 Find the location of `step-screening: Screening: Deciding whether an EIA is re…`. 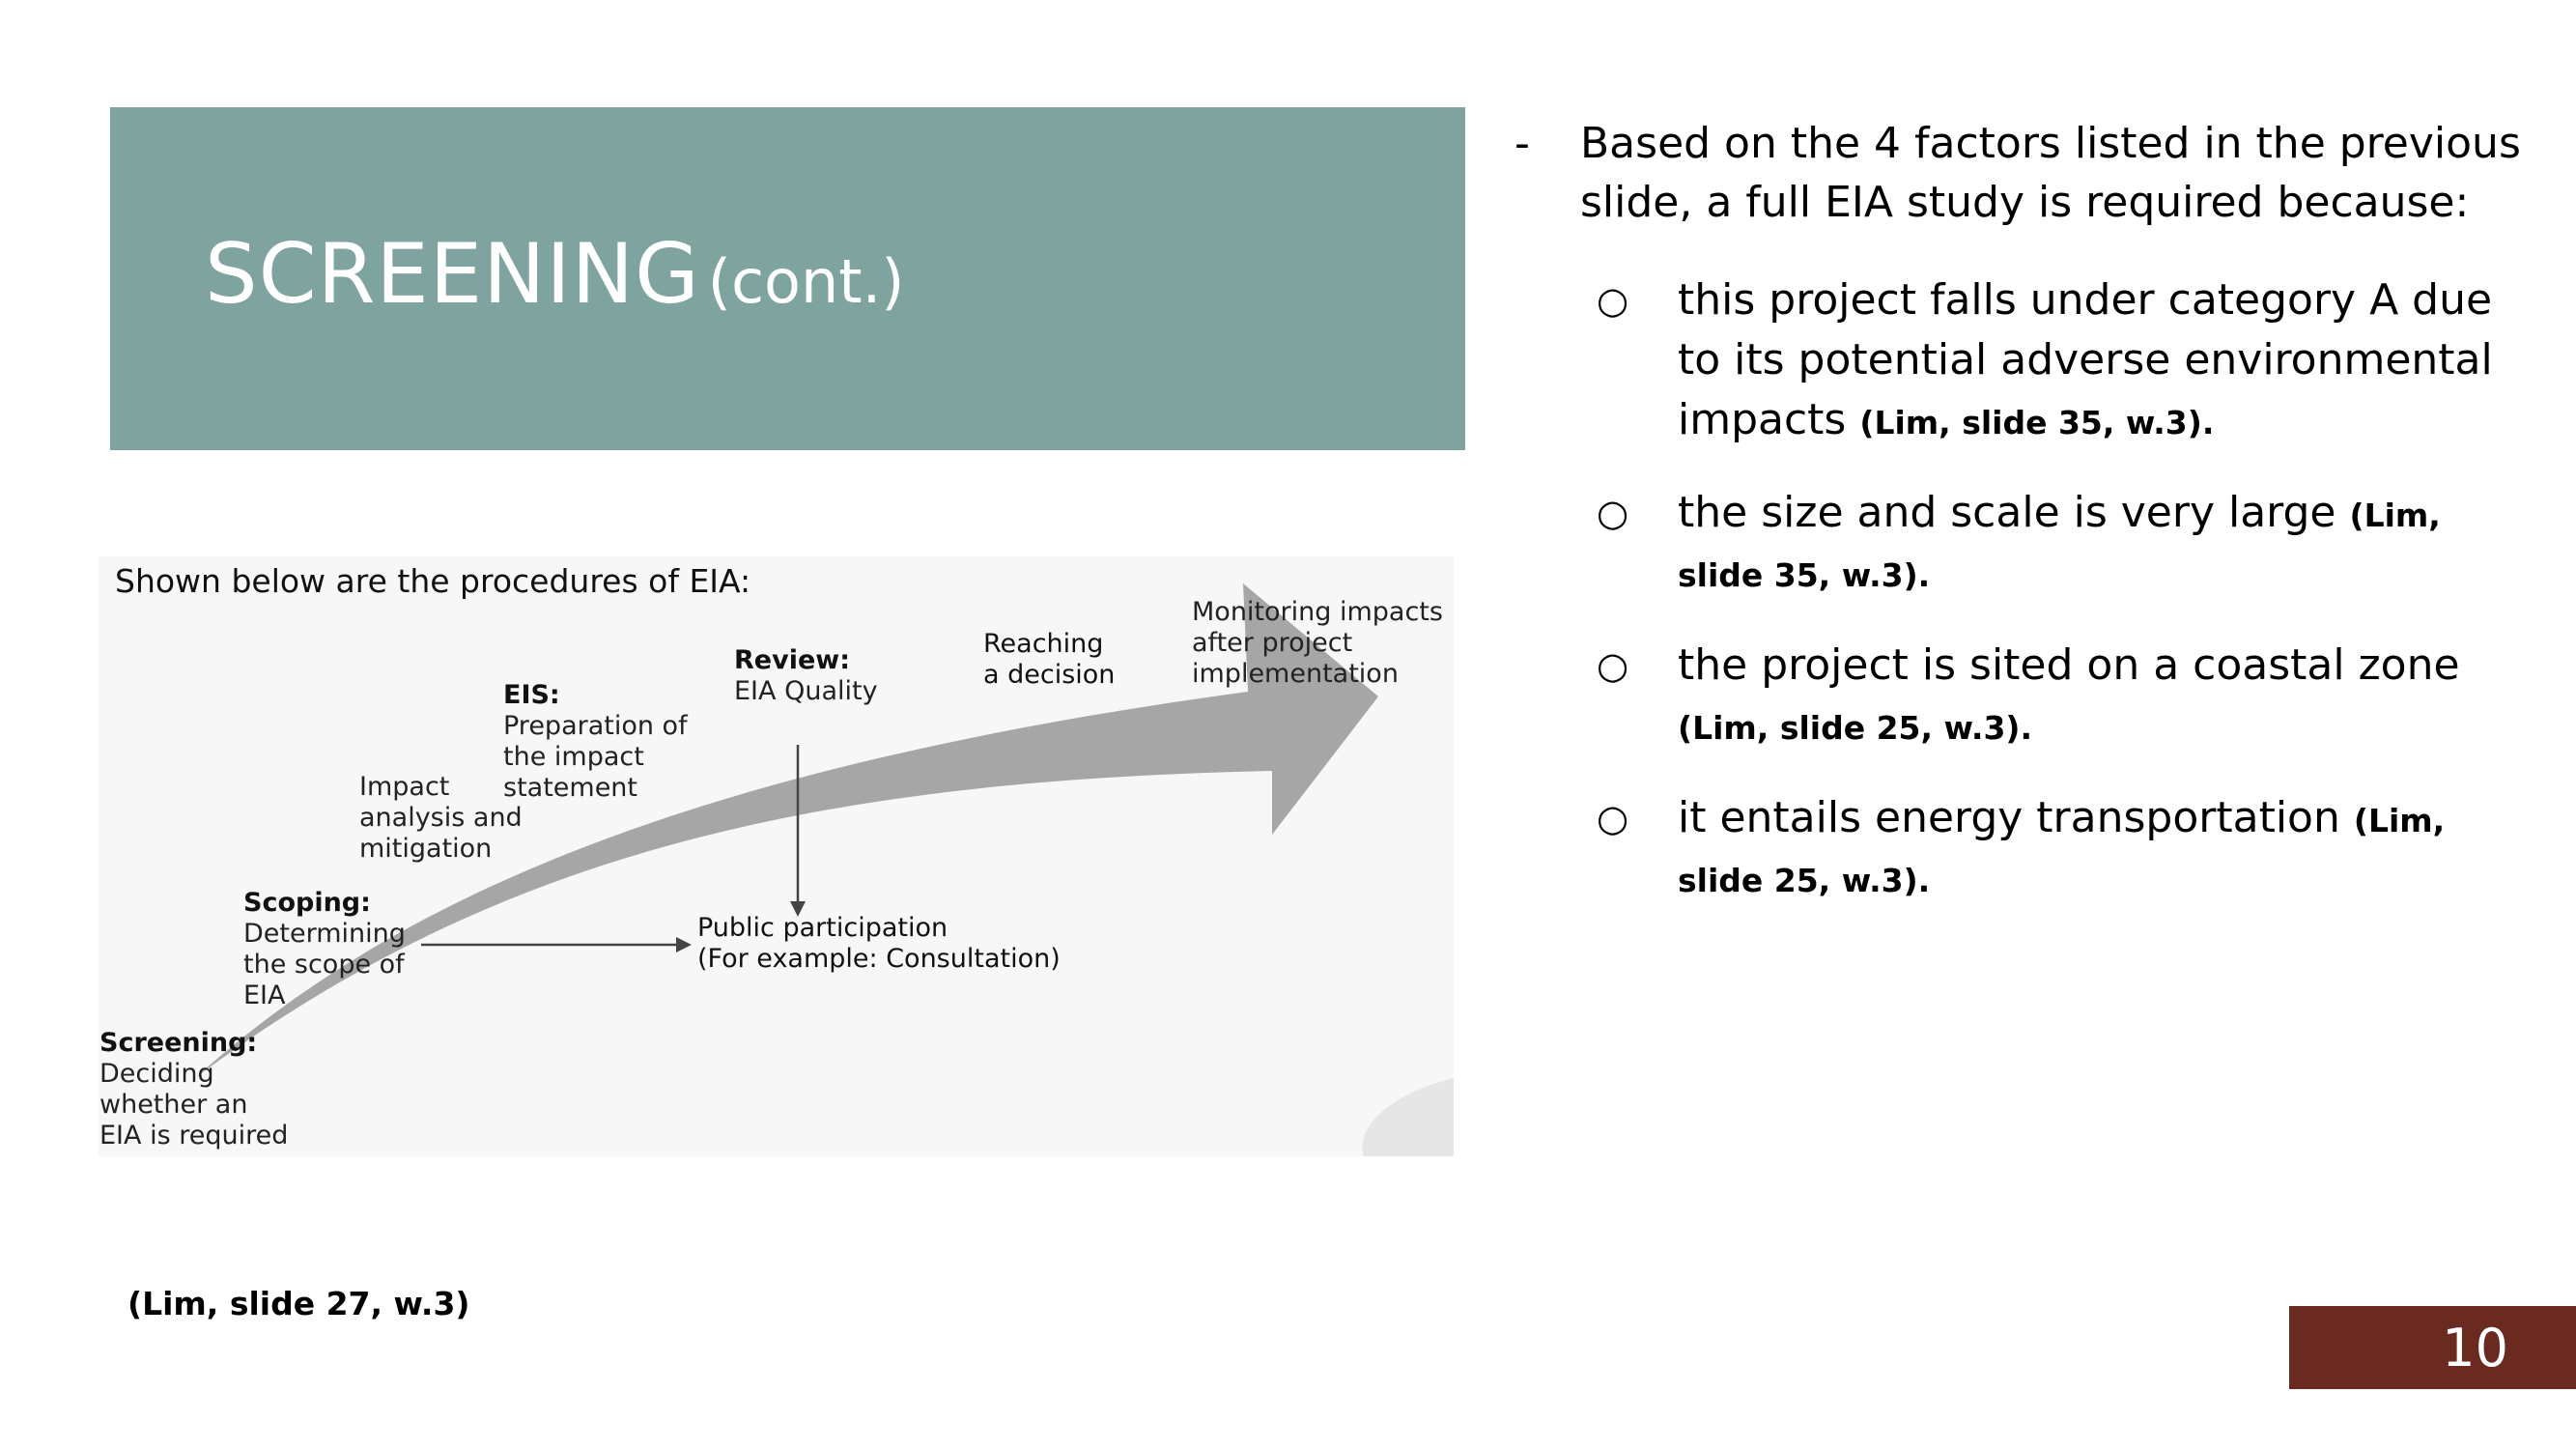

step-screening: Screening: Deciding whether an EIA is re… is located at coordinates (193, 1089).